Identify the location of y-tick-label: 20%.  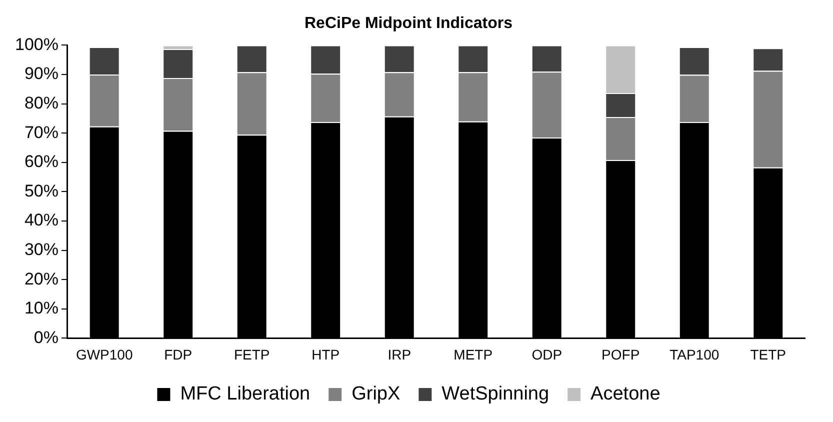
(41, 278).